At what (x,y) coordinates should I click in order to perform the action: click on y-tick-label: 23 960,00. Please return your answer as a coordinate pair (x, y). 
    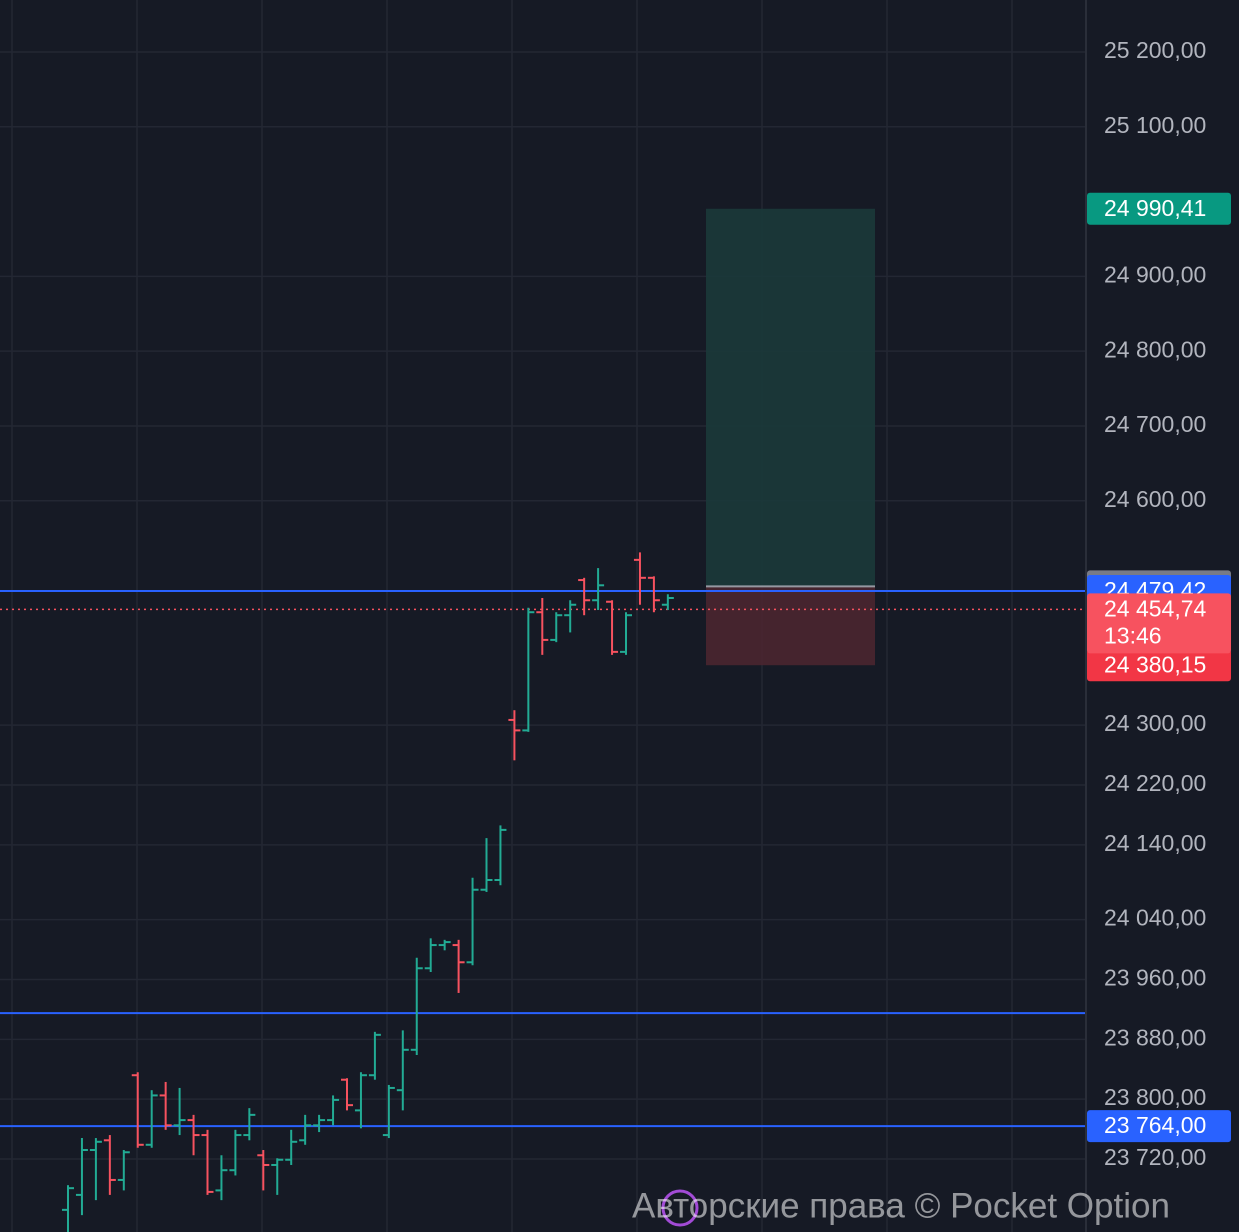
    Looking at the image, I should click on (1155, 978).